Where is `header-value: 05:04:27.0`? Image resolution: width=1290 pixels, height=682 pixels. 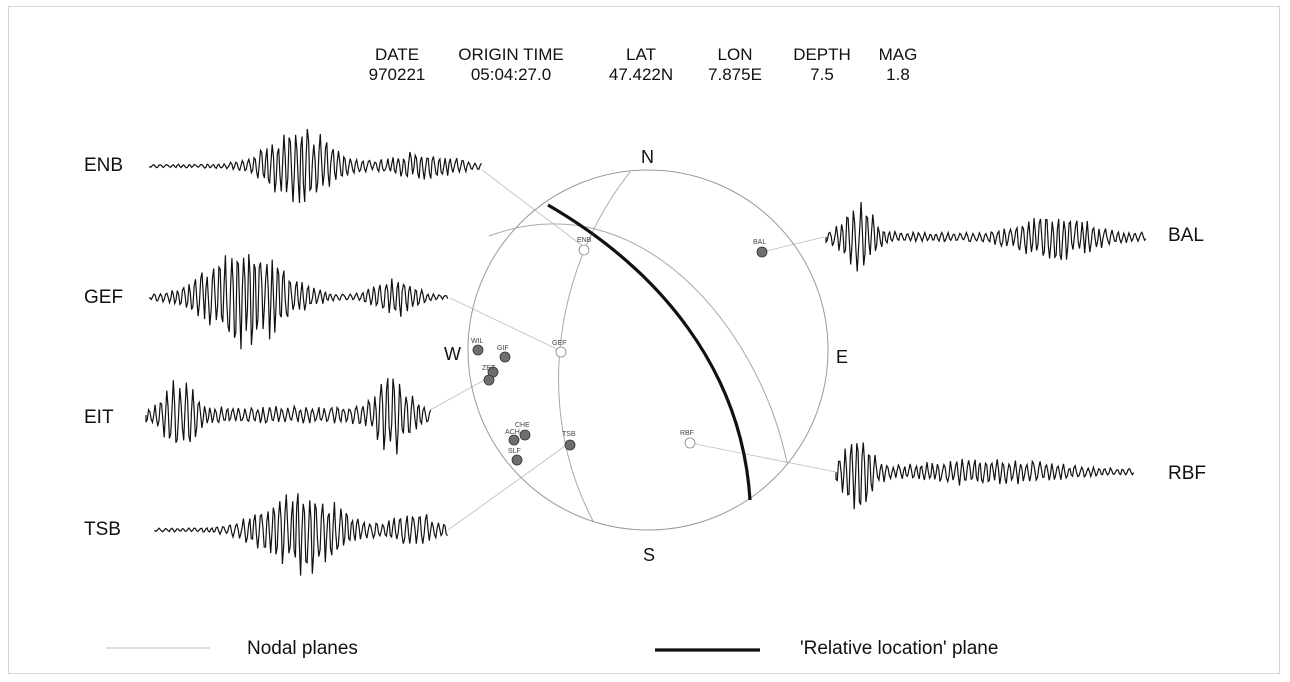
header-value: 05:04:27.0 is located at coordinates (511, 74).